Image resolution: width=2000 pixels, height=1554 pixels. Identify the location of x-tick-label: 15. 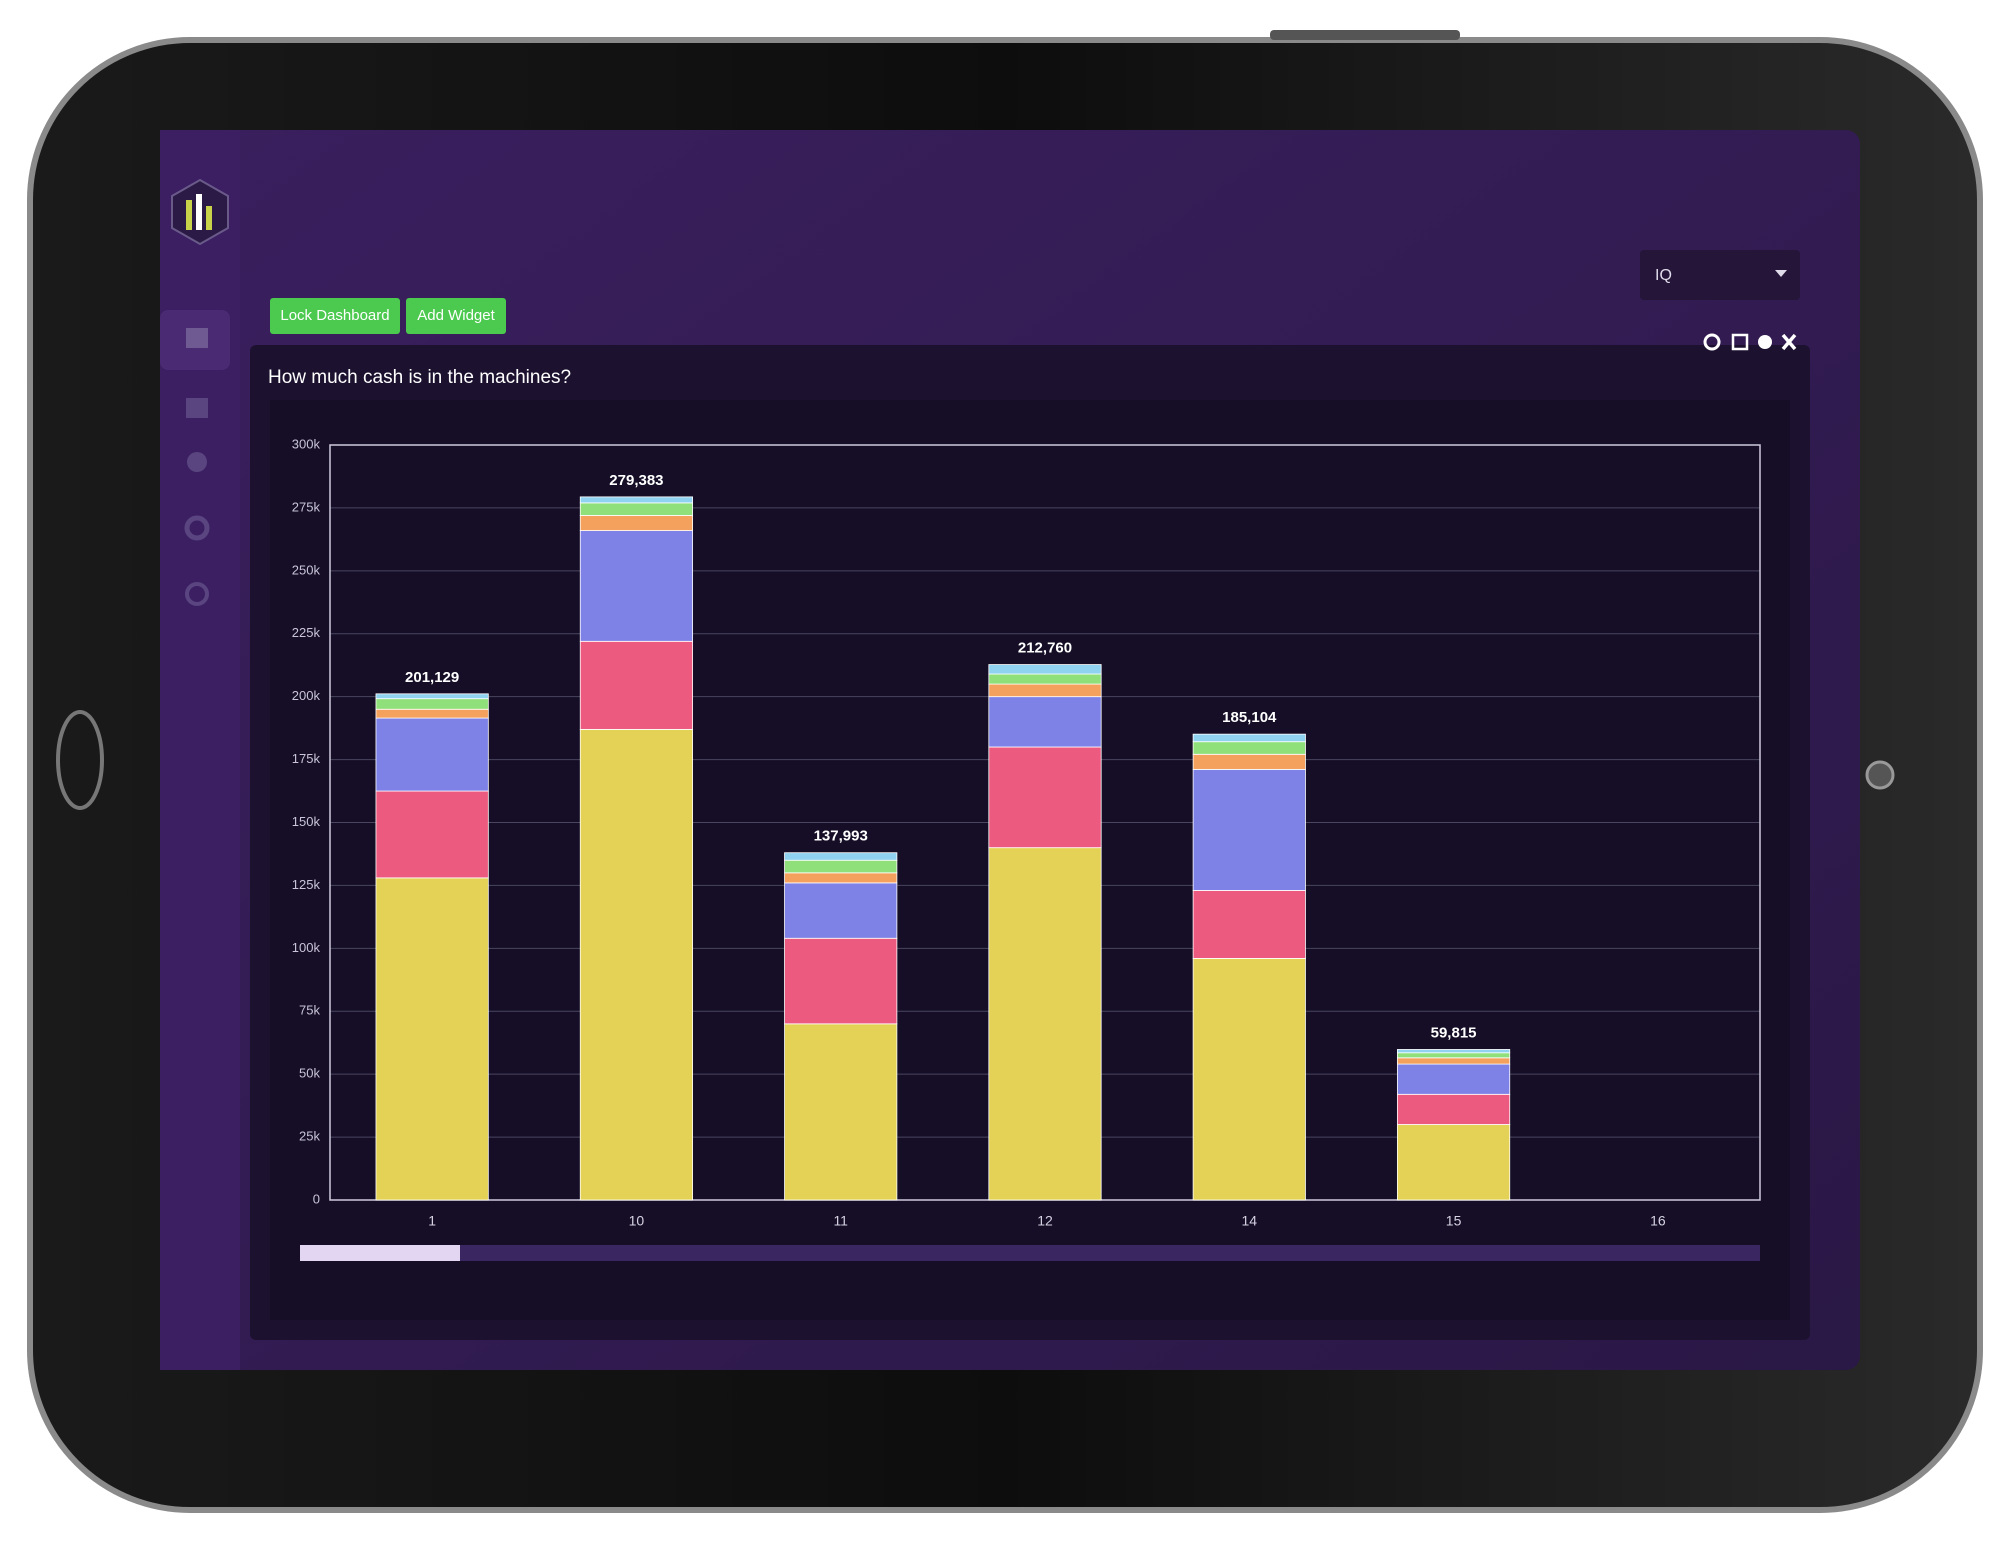
(1454, 1221).